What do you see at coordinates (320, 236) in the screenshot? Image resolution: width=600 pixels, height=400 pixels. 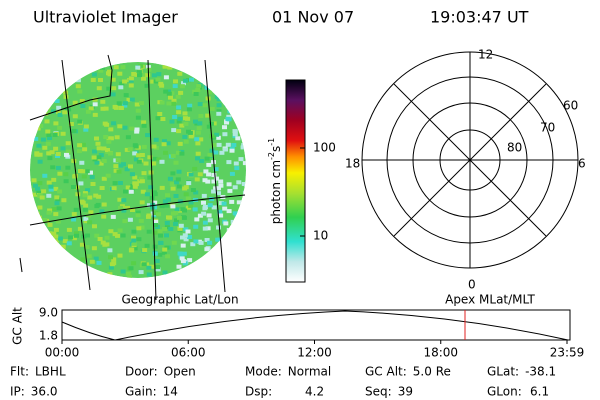 I see `colorbar-tick-label: 10` at bounding box center [320, 236].